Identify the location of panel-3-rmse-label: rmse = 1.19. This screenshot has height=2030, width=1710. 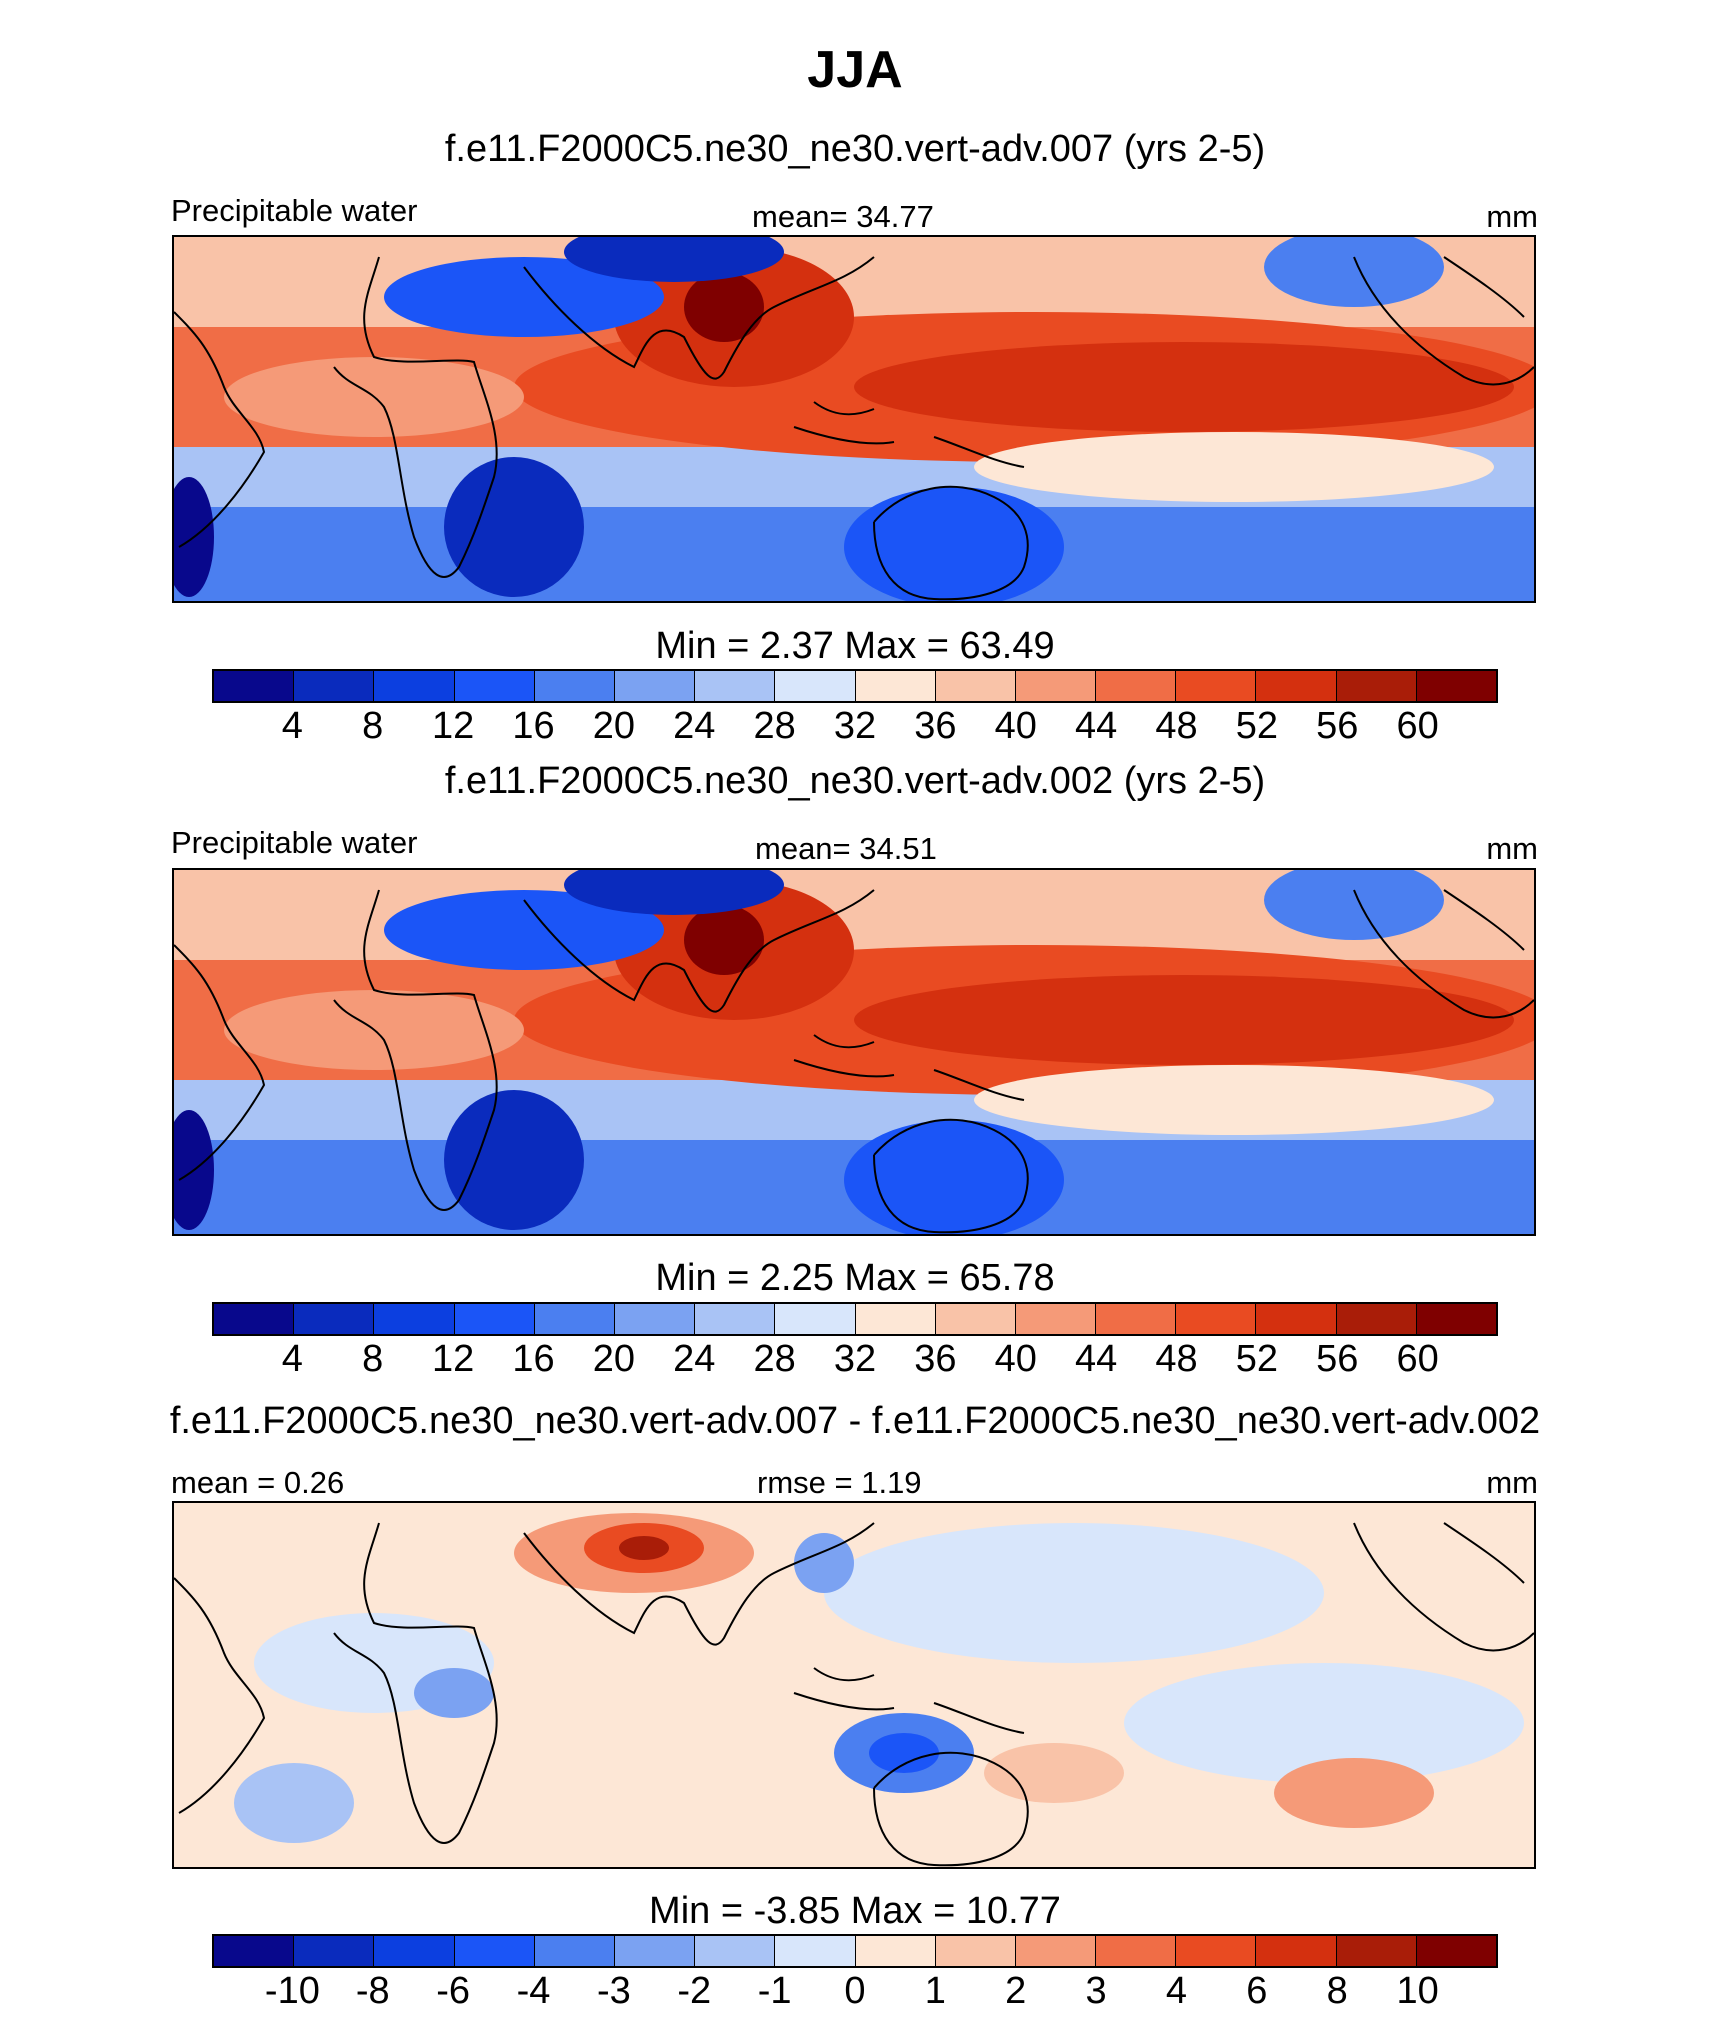
(839, 1482).